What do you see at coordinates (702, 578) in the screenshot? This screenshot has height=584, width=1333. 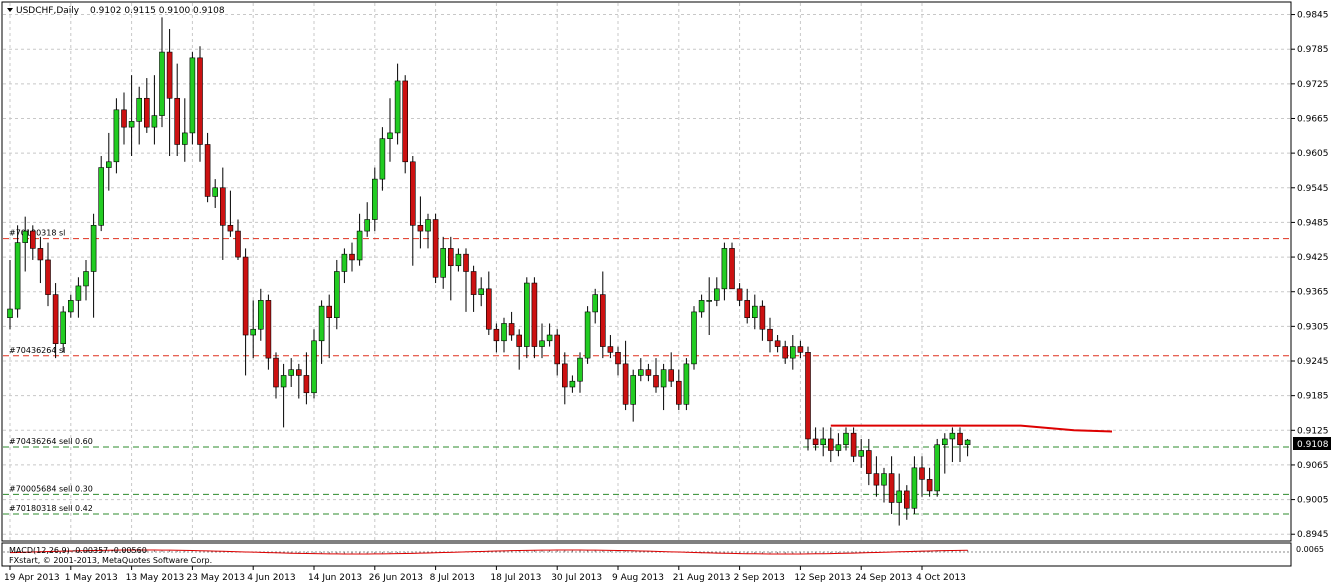 I see `date-tick-label: 21 Aug 2013` at bounding box center [702, 578].